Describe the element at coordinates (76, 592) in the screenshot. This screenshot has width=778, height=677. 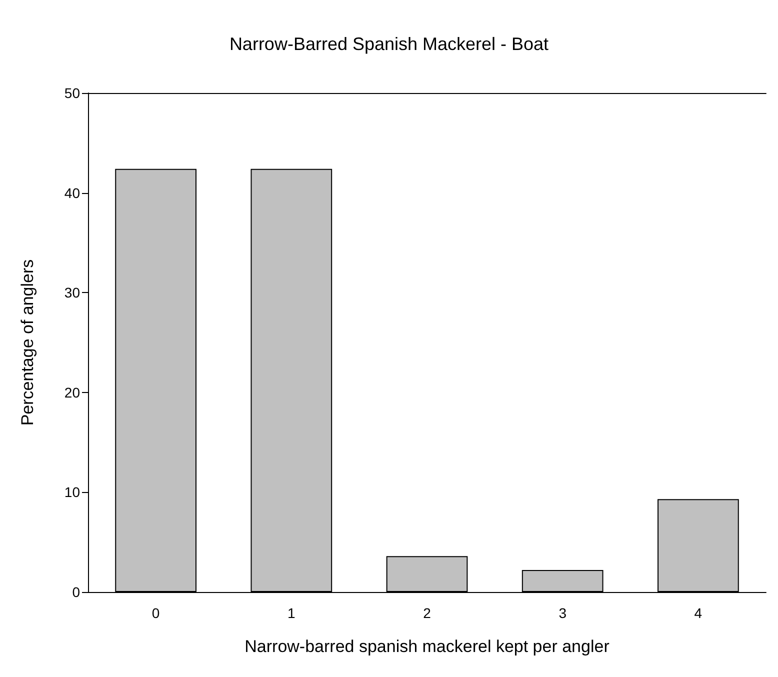
I see `y-tick-label: 0` at that location.